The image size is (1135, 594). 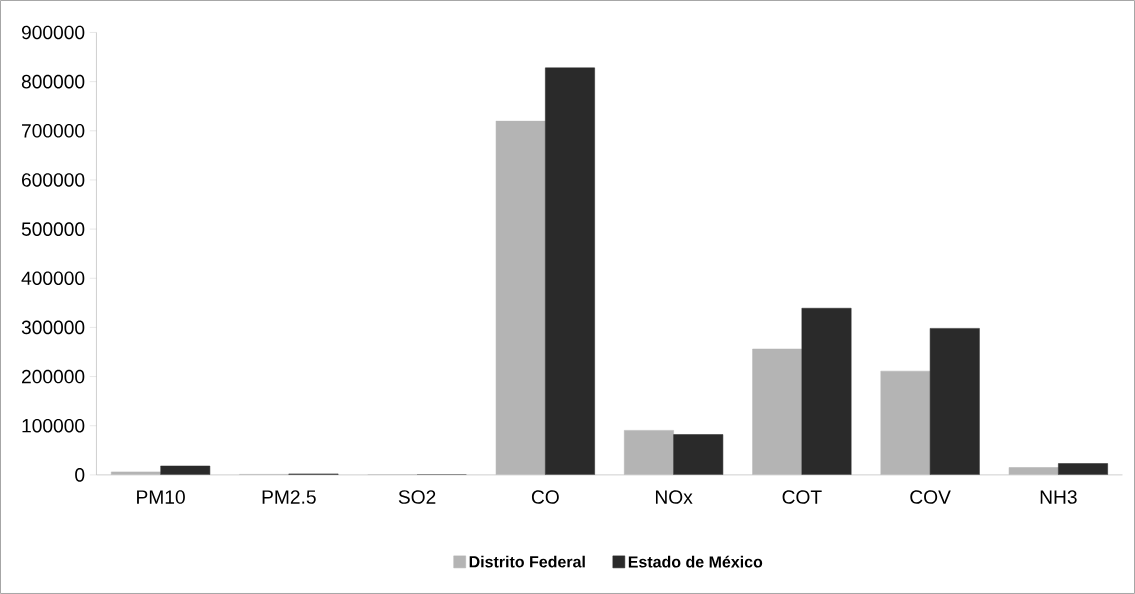 I want to click on x-tick-label: COV, so click(x=930, y=497).